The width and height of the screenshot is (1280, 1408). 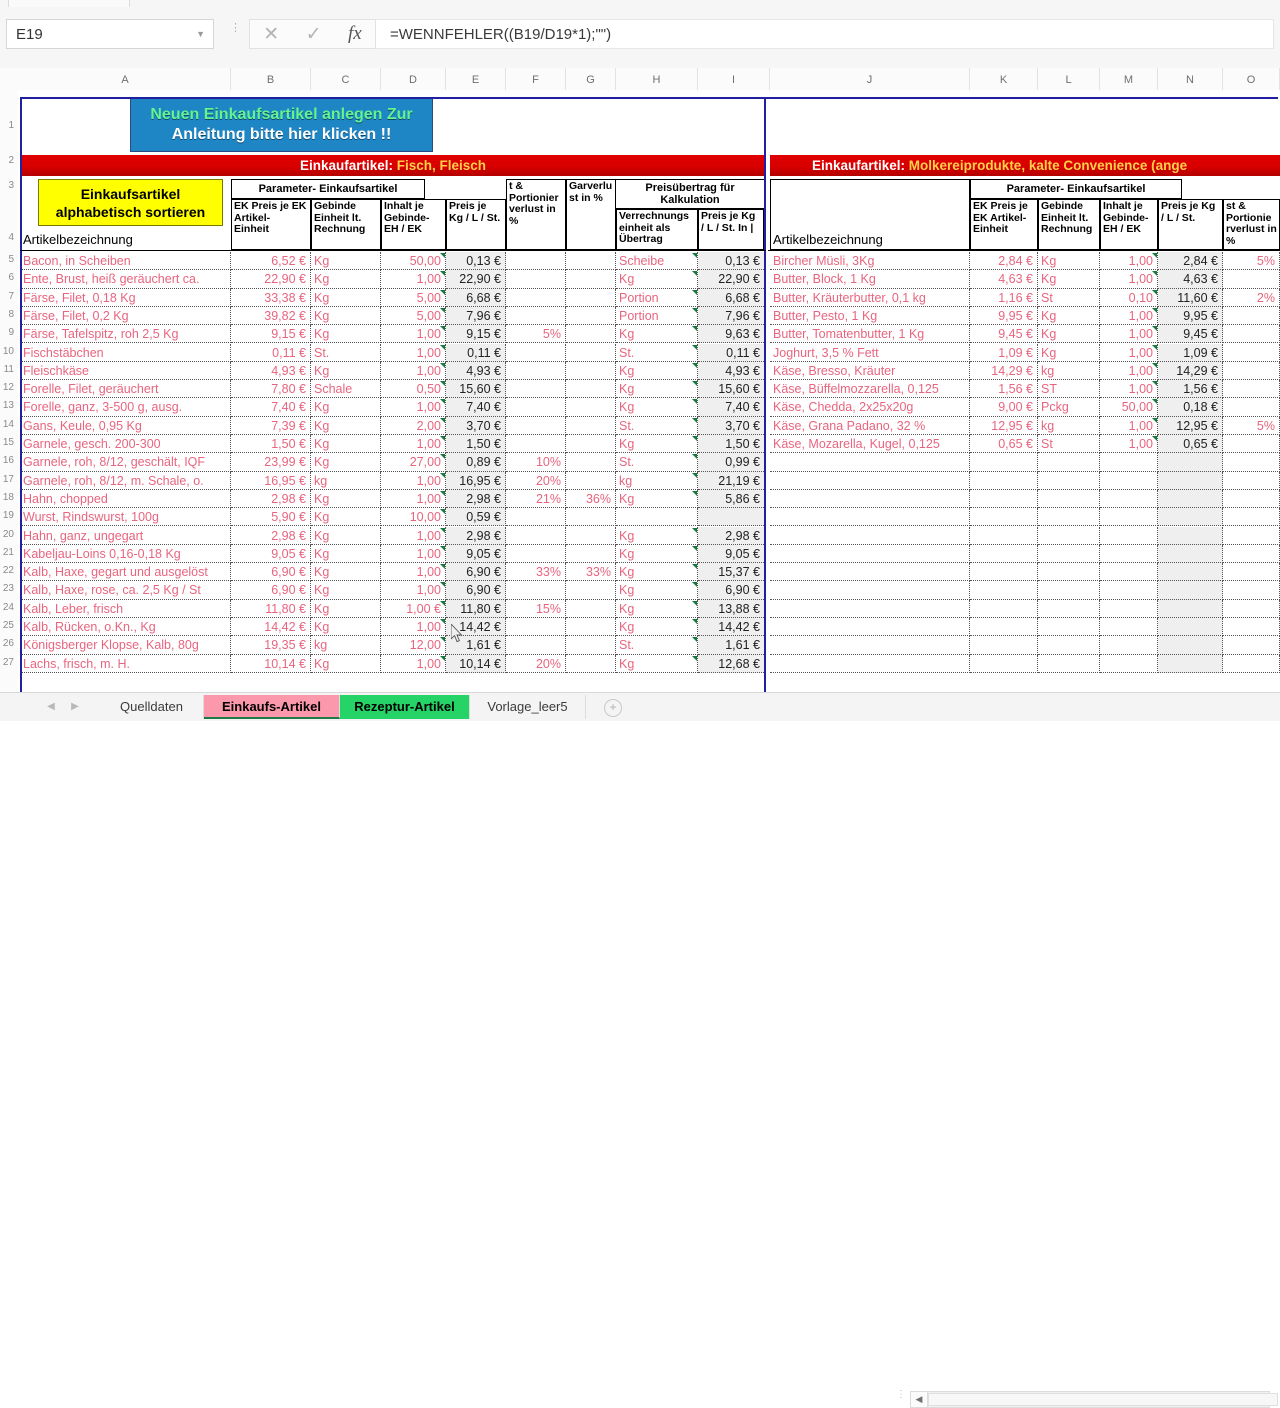 I want to click on table-cell-empty-L16, so click(x=1069, y=462).